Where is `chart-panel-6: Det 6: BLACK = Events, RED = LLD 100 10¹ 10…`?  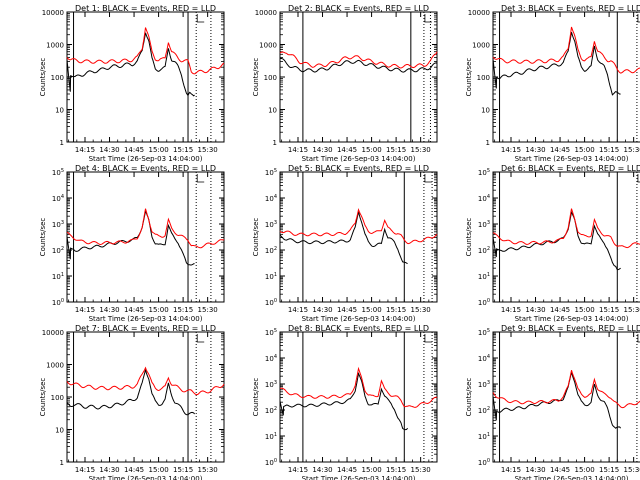 chart-panel-6: Det 6: BLACK = Events, RED = LLD 100 10¹ 10… is located at coordinates (552, 243).